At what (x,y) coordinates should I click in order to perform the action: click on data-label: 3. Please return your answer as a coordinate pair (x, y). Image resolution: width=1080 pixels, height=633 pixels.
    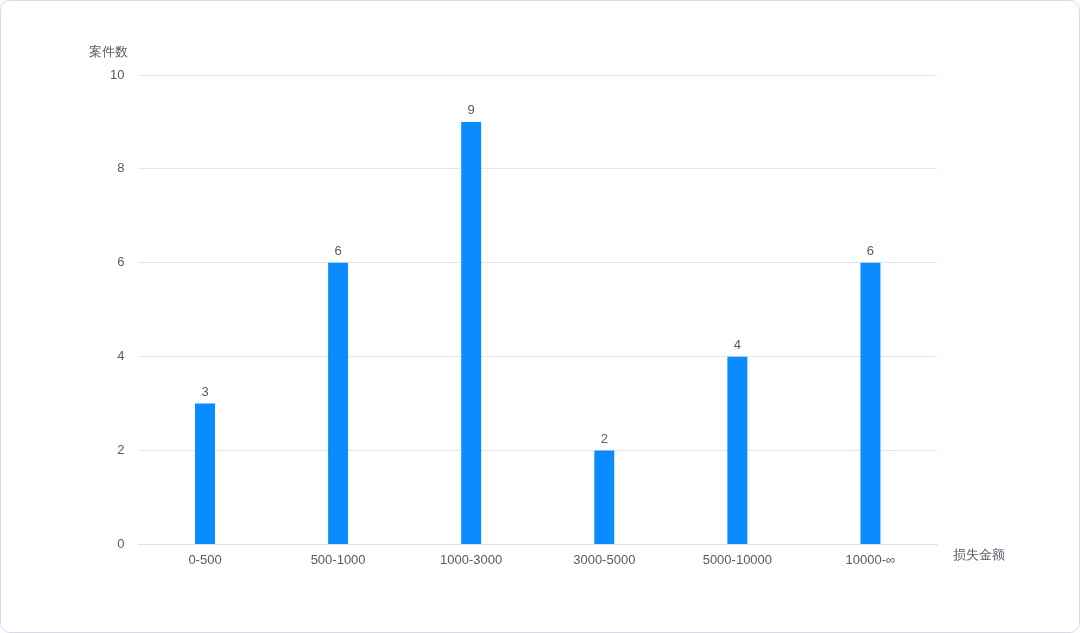
    Looking at the image, I should click on (205, 391).